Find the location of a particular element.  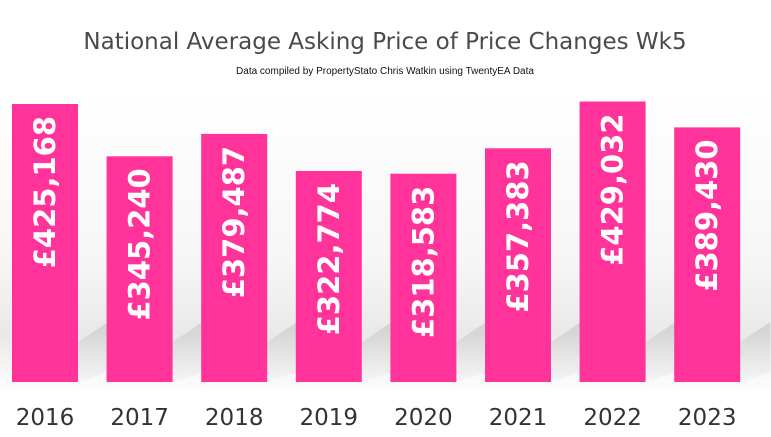

bar-2016 is located at coordinates (45, 243).